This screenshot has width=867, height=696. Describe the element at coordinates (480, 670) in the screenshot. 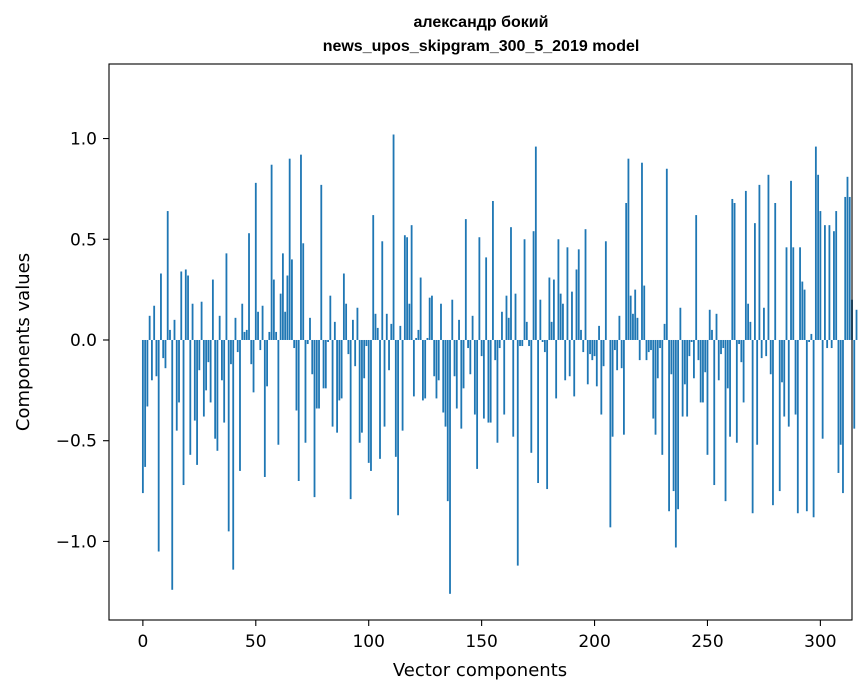

I see `x-axis-label: Vector components` at that location.